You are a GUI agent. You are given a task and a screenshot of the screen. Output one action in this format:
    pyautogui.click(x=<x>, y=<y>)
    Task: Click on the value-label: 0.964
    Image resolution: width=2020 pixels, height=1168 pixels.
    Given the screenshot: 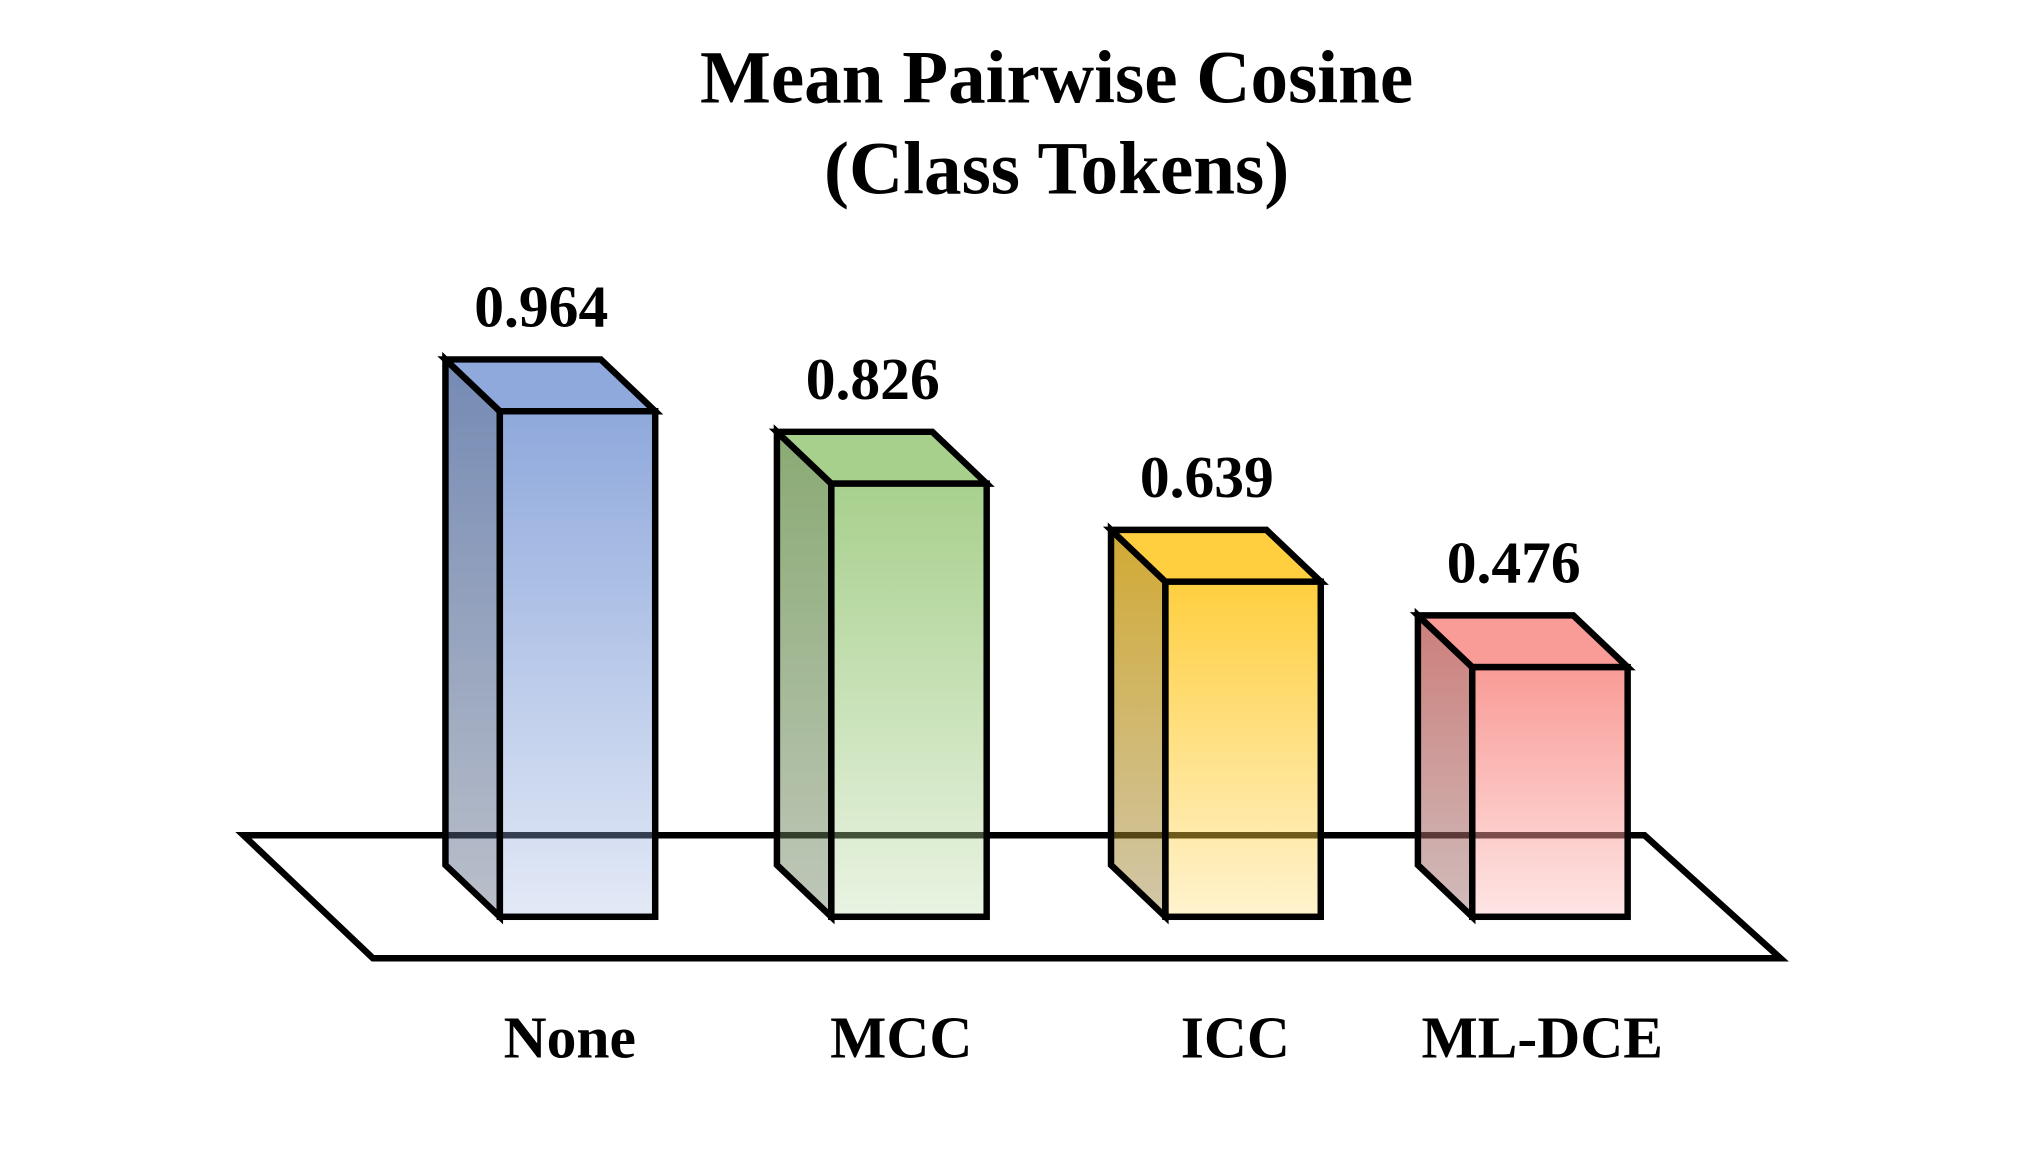 What is the action you would take?
    pyautogui.click(x=541, y=306)
    